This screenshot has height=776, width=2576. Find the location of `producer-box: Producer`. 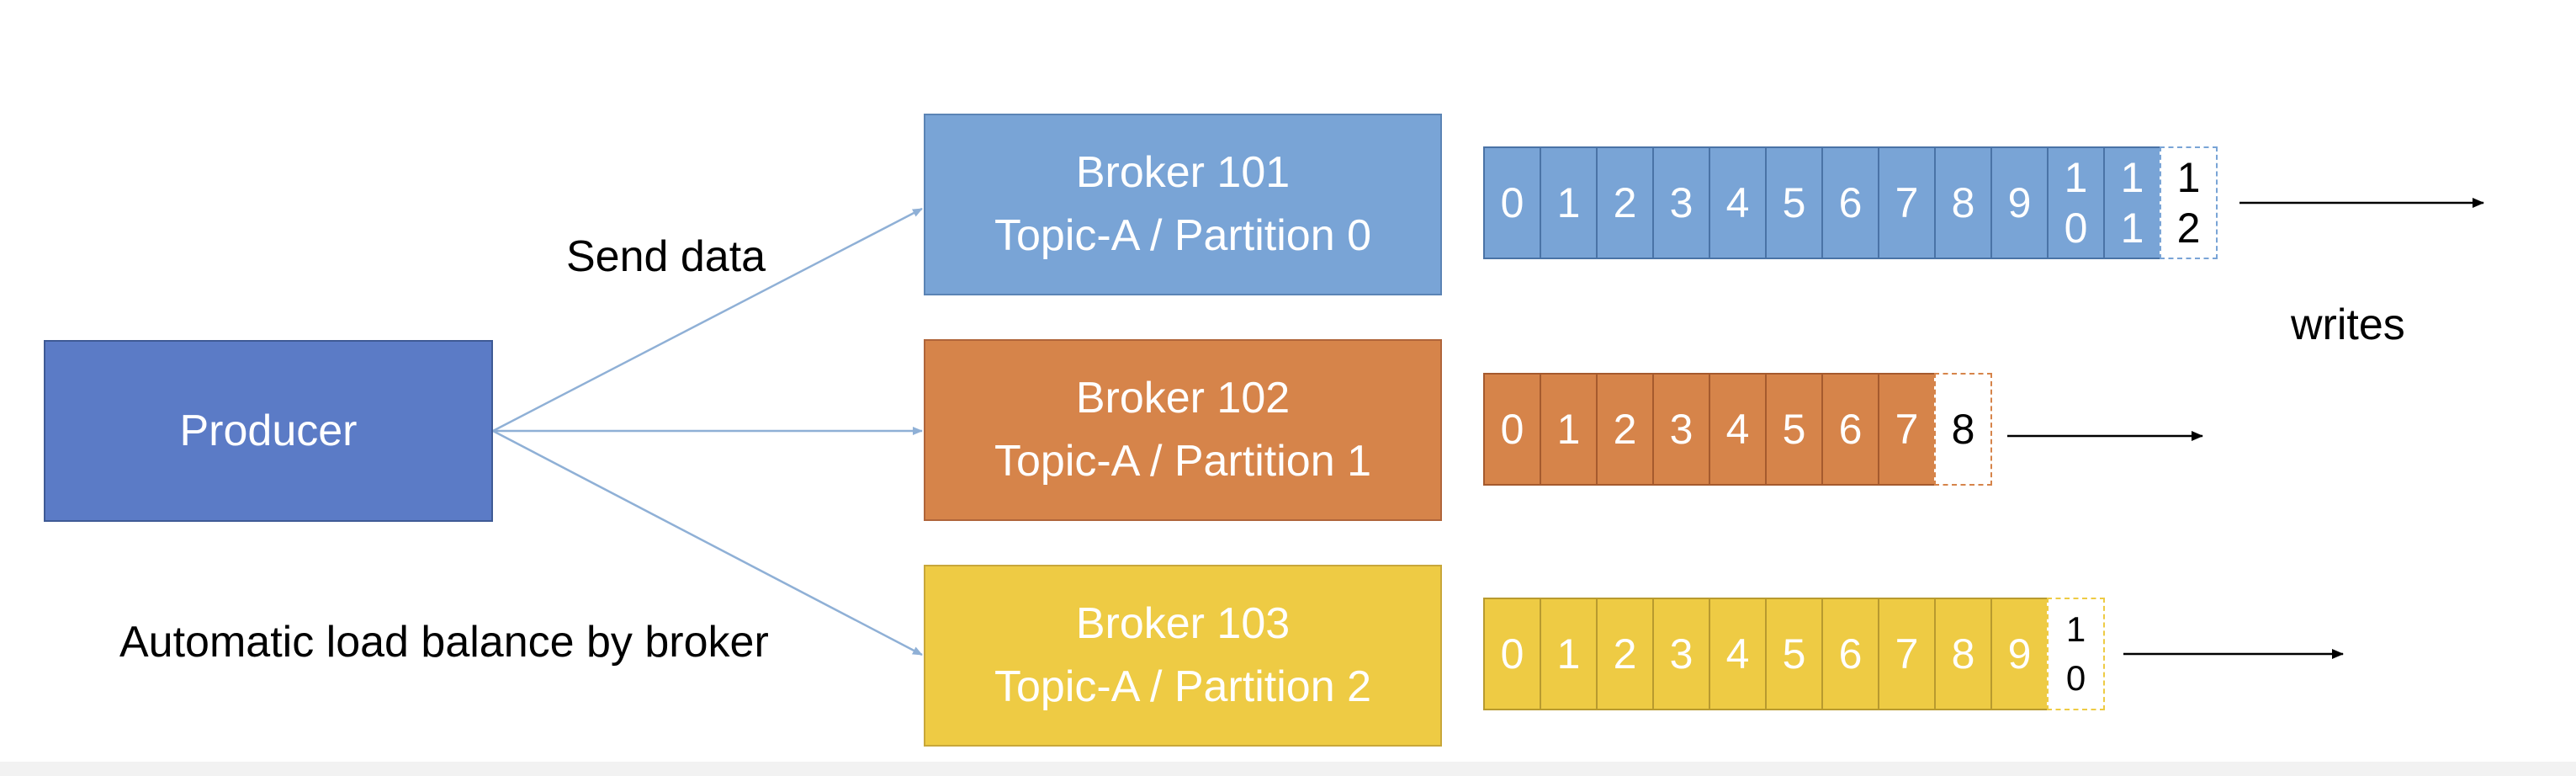

producer-box: Producer is located at coordinates (268, 431).